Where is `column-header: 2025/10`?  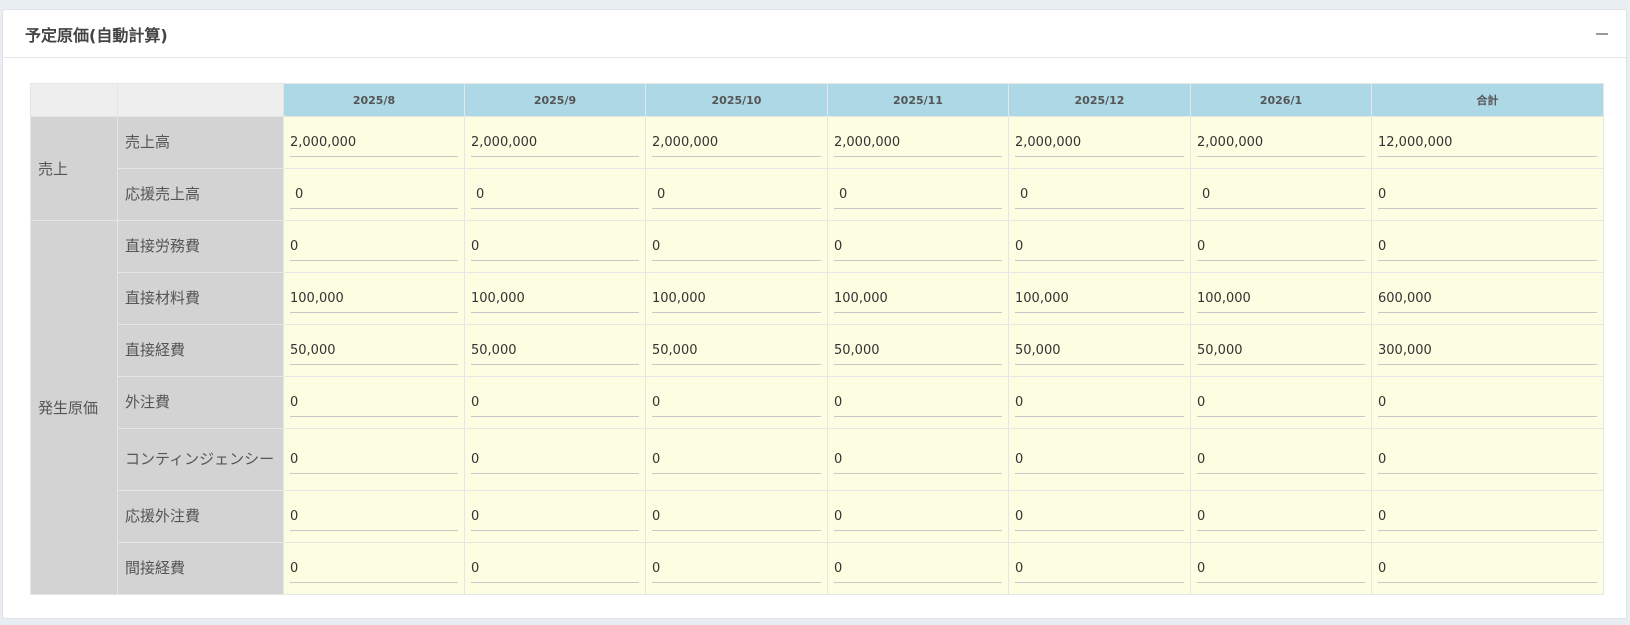 column-header: 2025/10 is located at coordinates (736, 100).